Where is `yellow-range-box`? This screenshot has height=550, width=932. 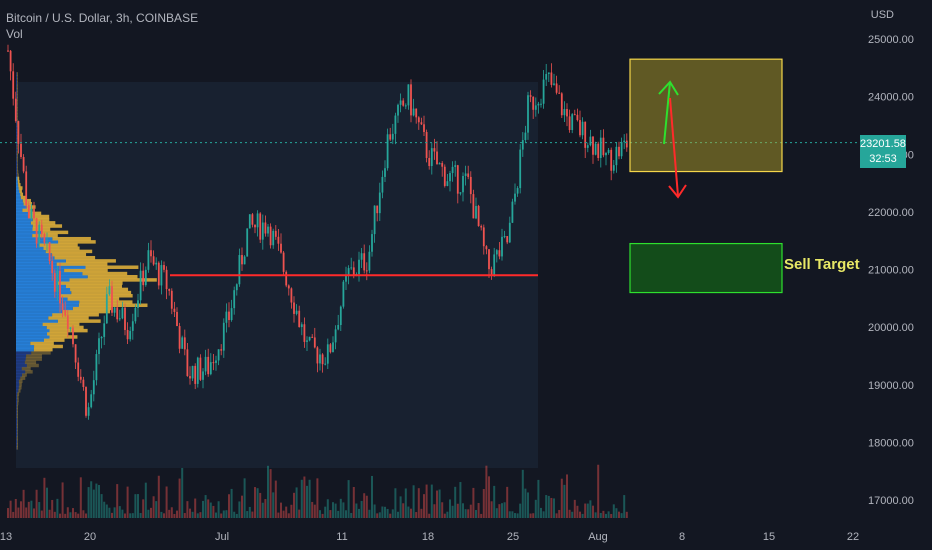 yellow-range-box is located at coordinates (706, 115).